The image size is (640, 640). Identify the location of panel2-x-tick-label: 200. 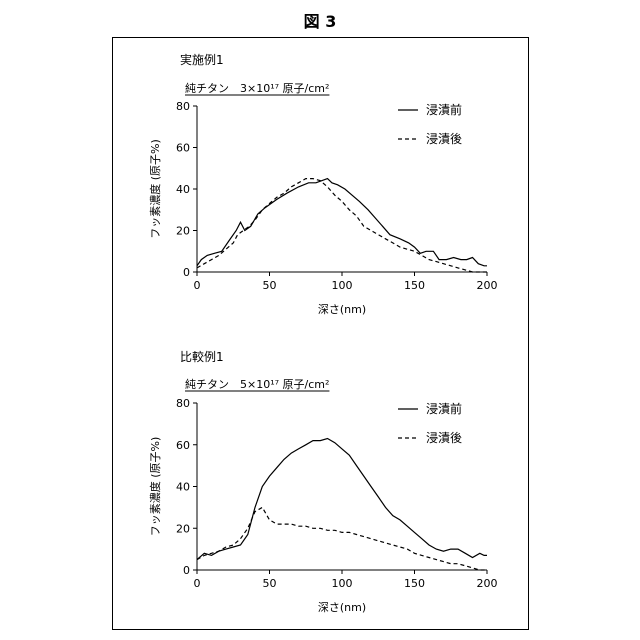
(487, 583).